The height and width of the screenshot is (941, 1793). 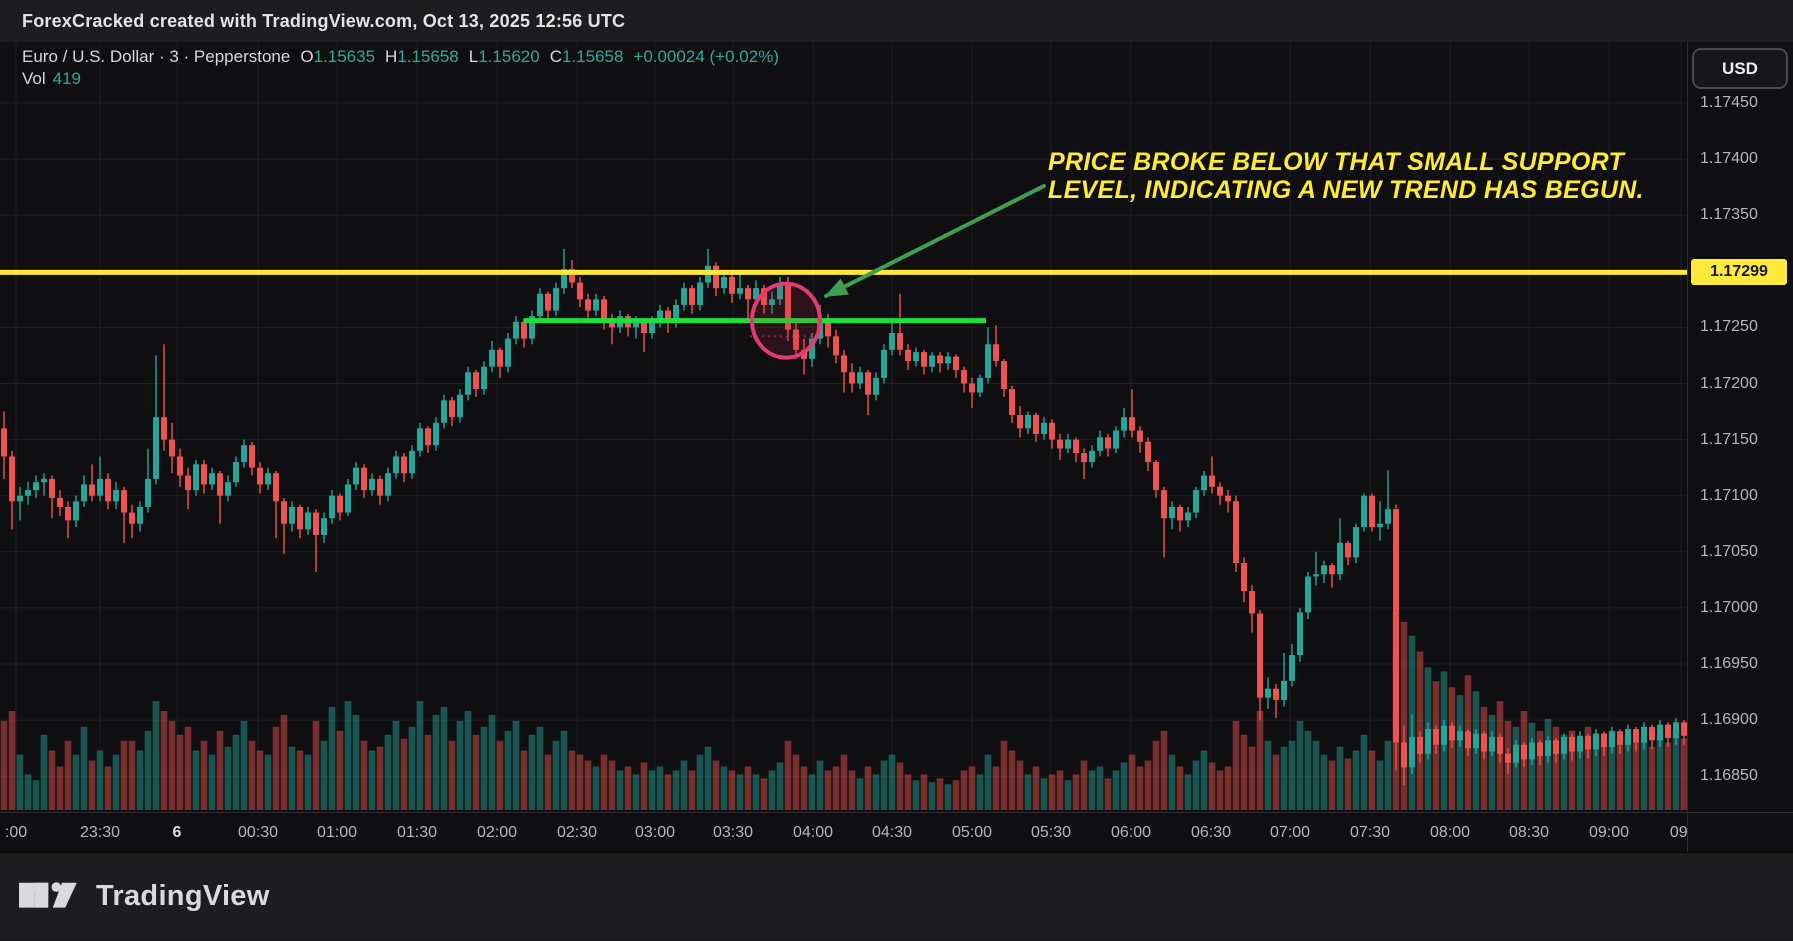 I want to click on tradingview-brand-text: TradingView, so click(x=183, y=896).